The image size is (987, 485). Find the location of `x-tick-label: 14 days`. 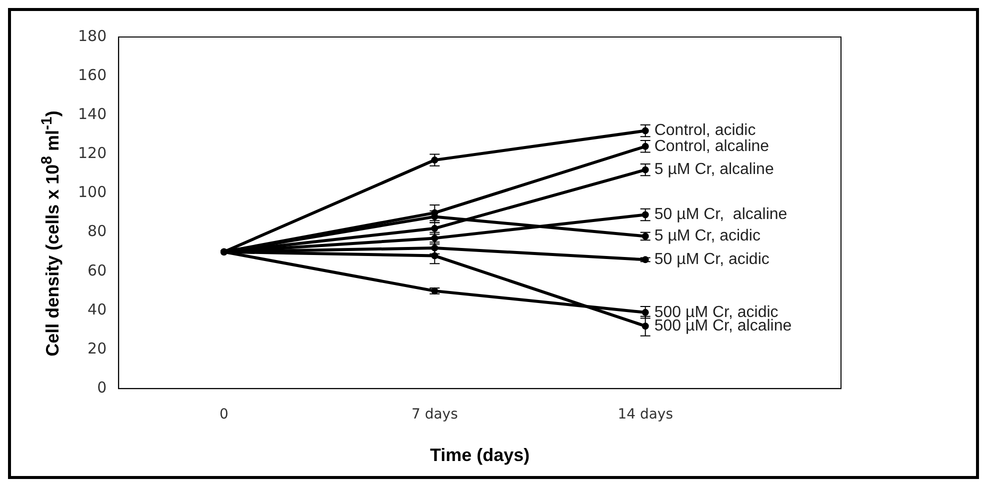

x-tick-label: 14 days is located at coordinates (646, 414).